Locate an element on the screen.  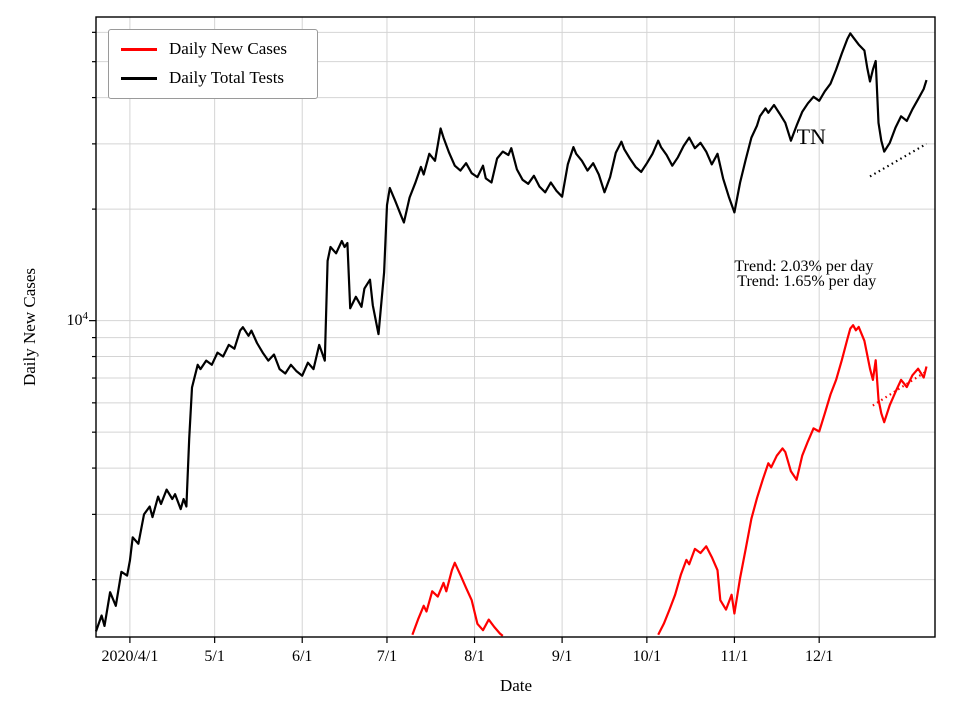
y-axis-tick-label: 104 is located at coordinates (66, 319).